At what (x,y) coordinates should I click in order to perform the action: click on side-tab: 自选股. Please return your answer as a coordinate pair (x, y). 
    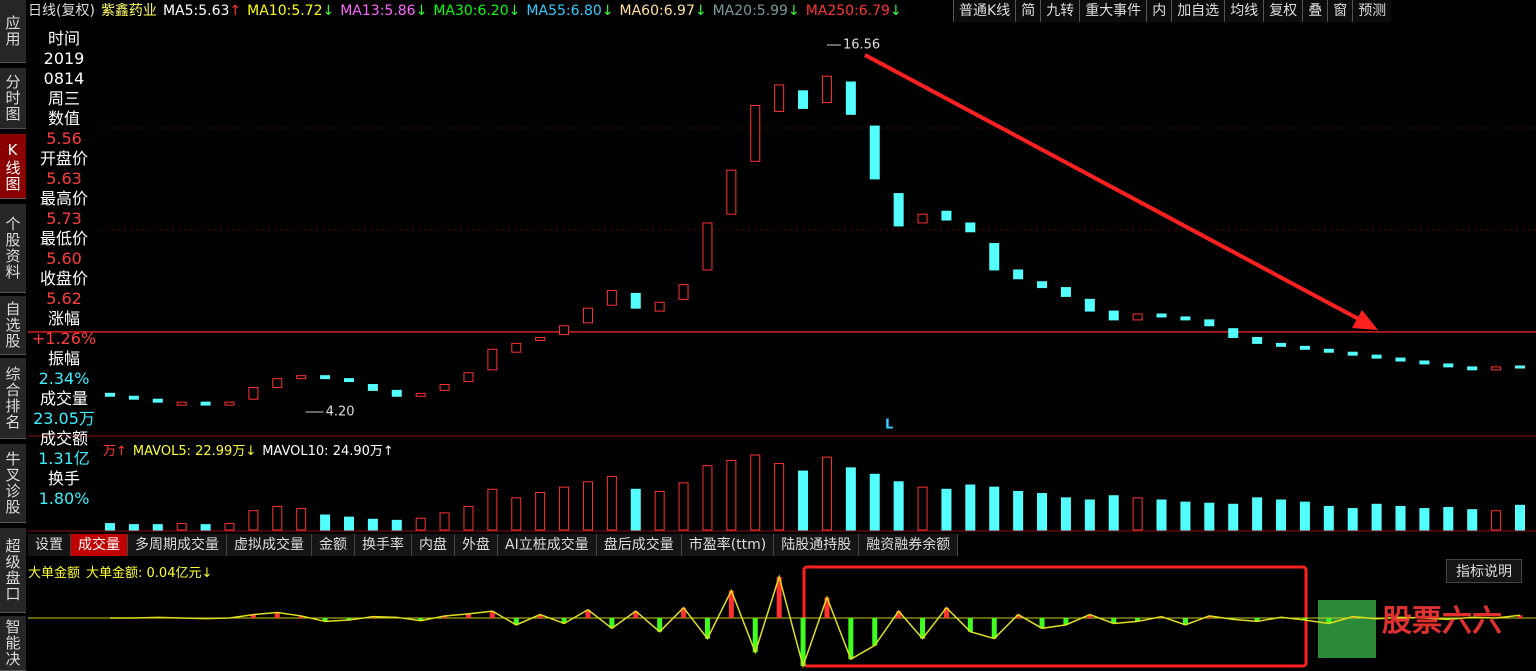
    Looking at the image, I should click on (13, 325).